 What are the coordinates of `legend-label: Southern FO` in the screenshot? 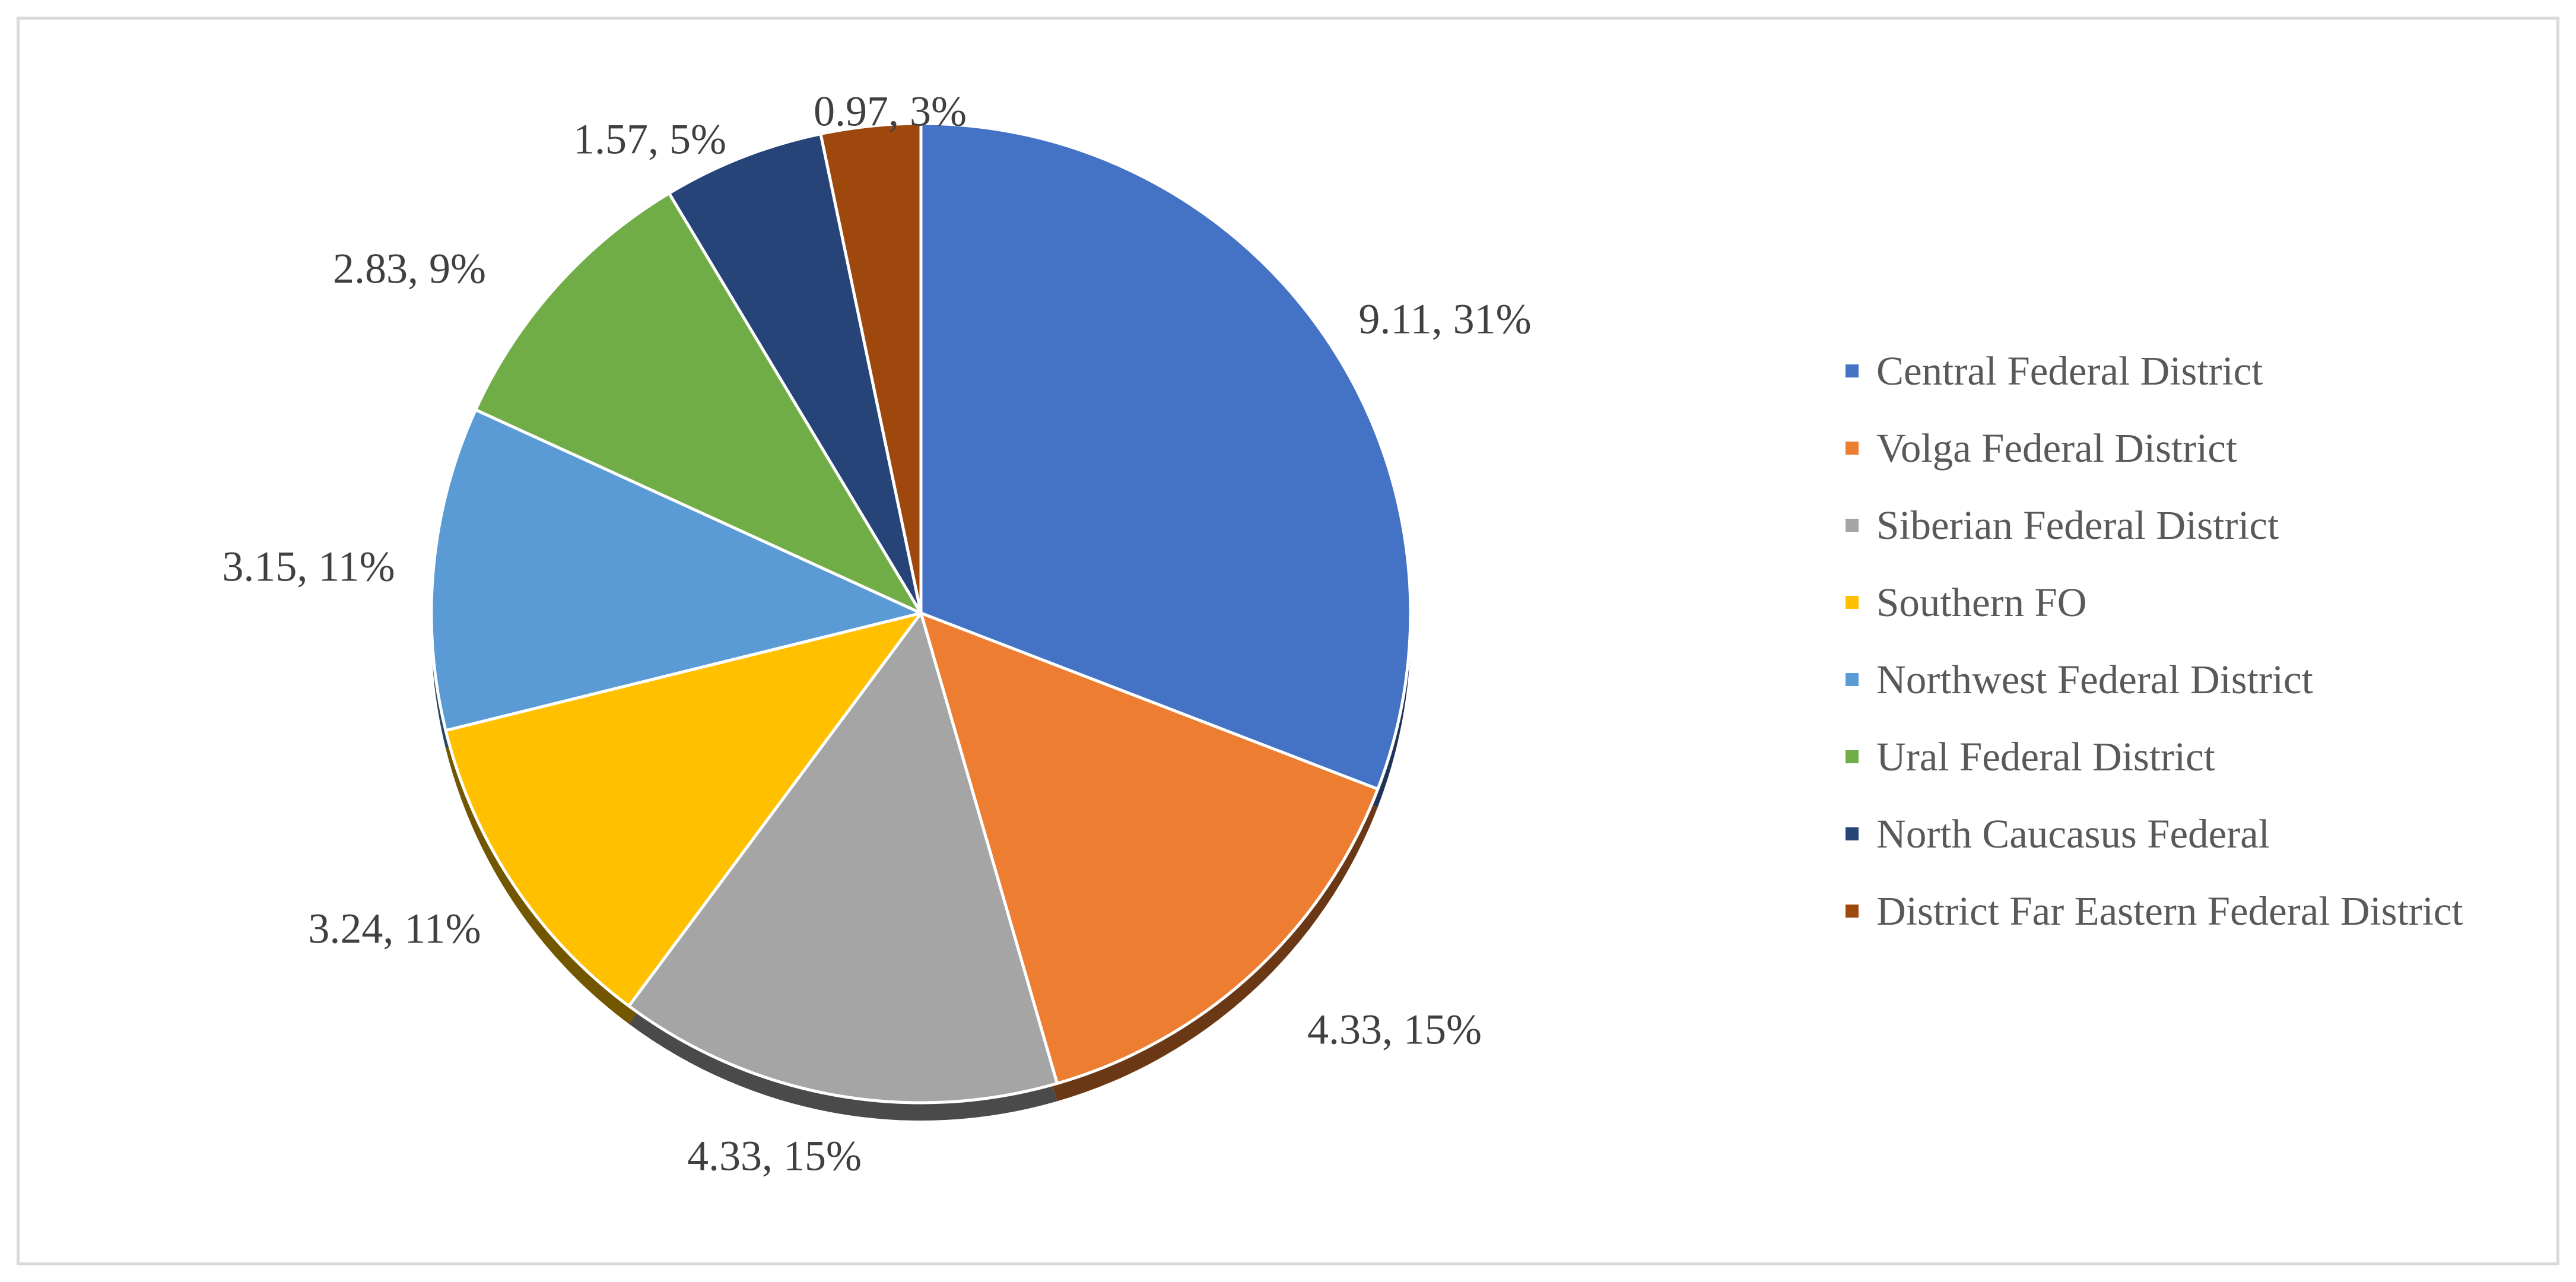 It's located at (1982, 602).